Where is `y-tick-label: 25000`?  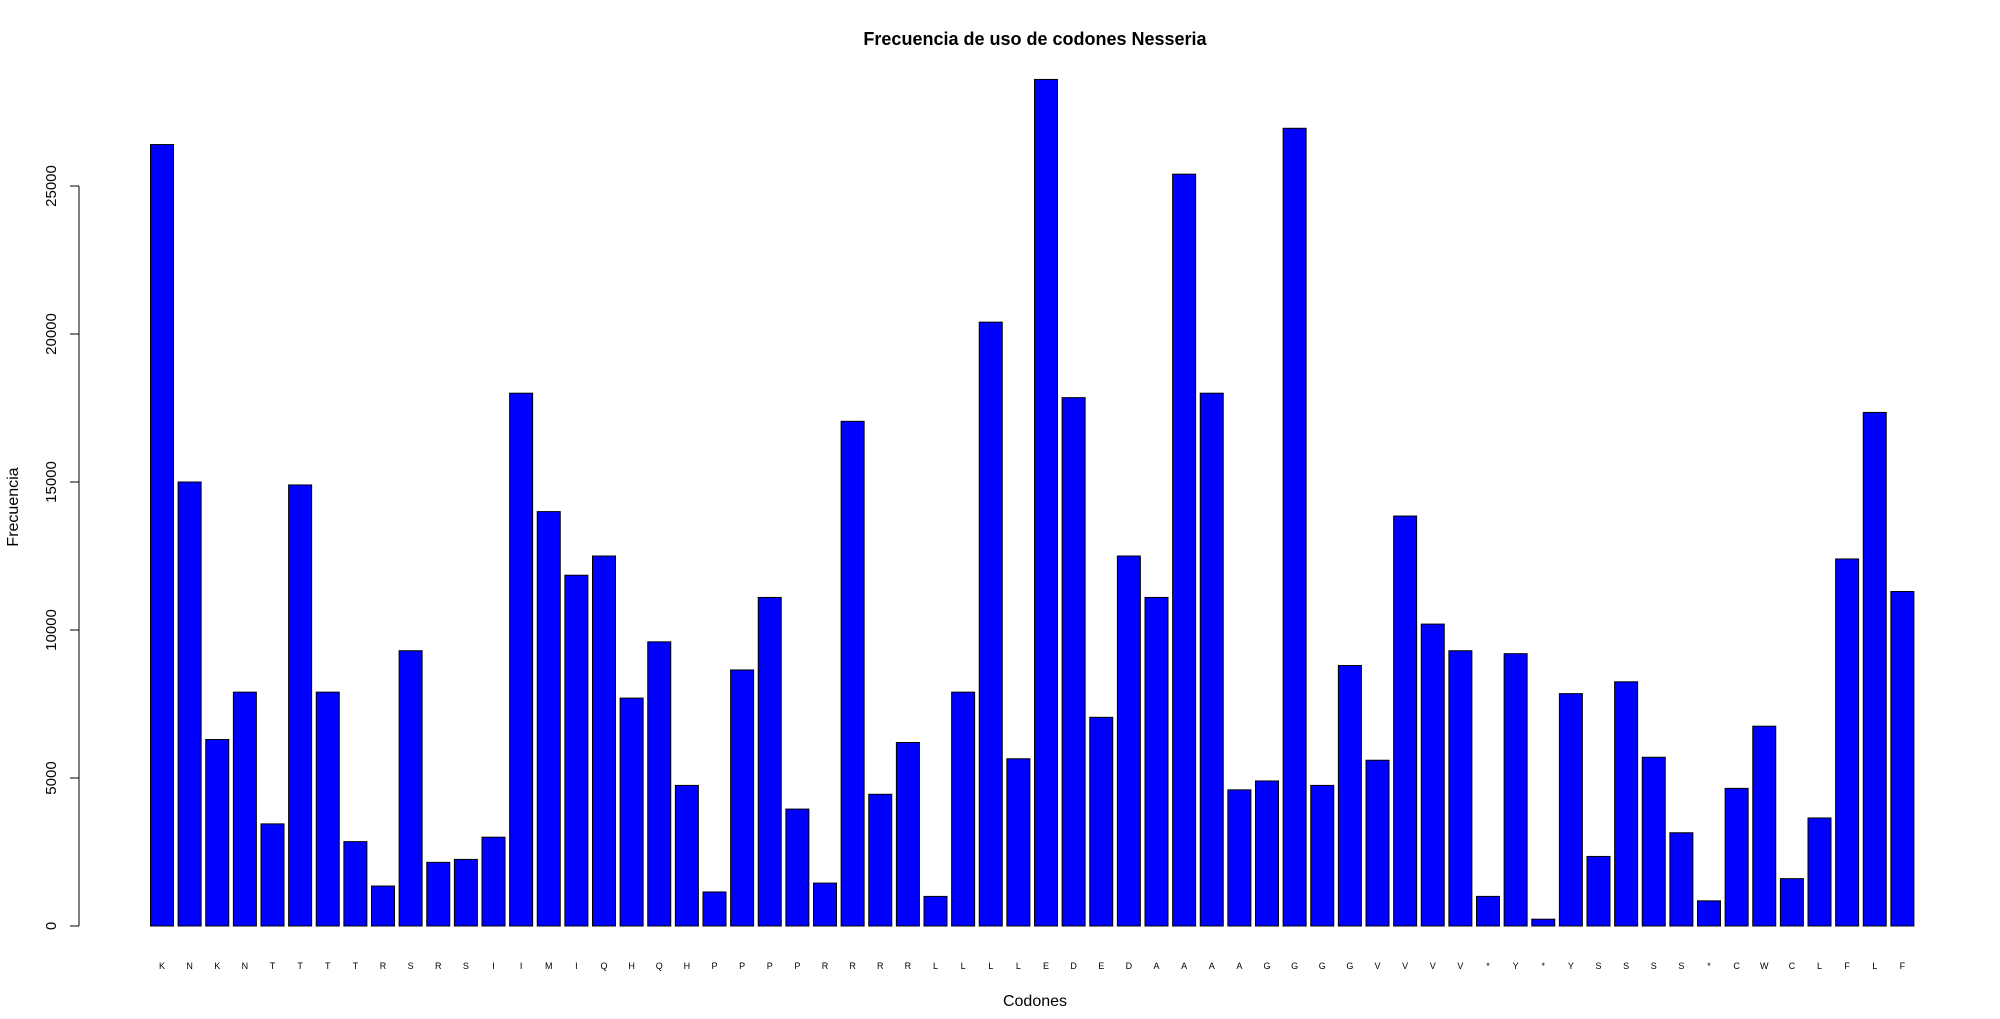
y-tick-label: 25000 is located at coordinates (51, 186).